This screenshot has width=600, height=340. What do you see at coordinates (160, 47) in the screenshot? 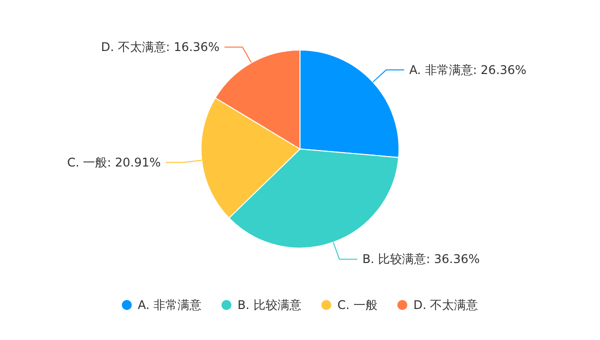
I see `data-label: D. 不太满意: 16.36%` at bounding box center [160, 47].